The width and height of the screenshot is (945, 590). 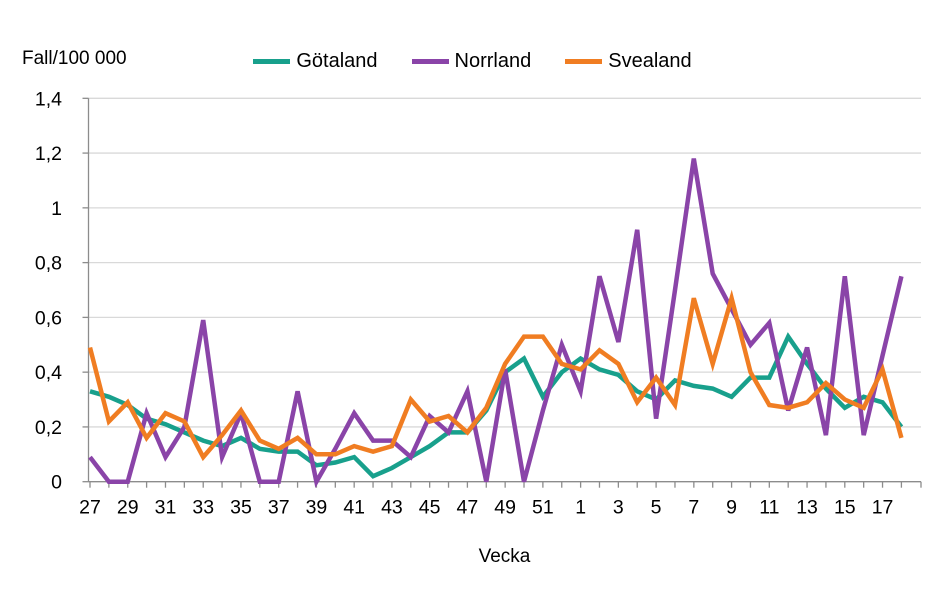 What do you see at coordinates (618, 508) in the screenshot?
I see `x-tick-label-3: 3` at bounding box center [618, 508].